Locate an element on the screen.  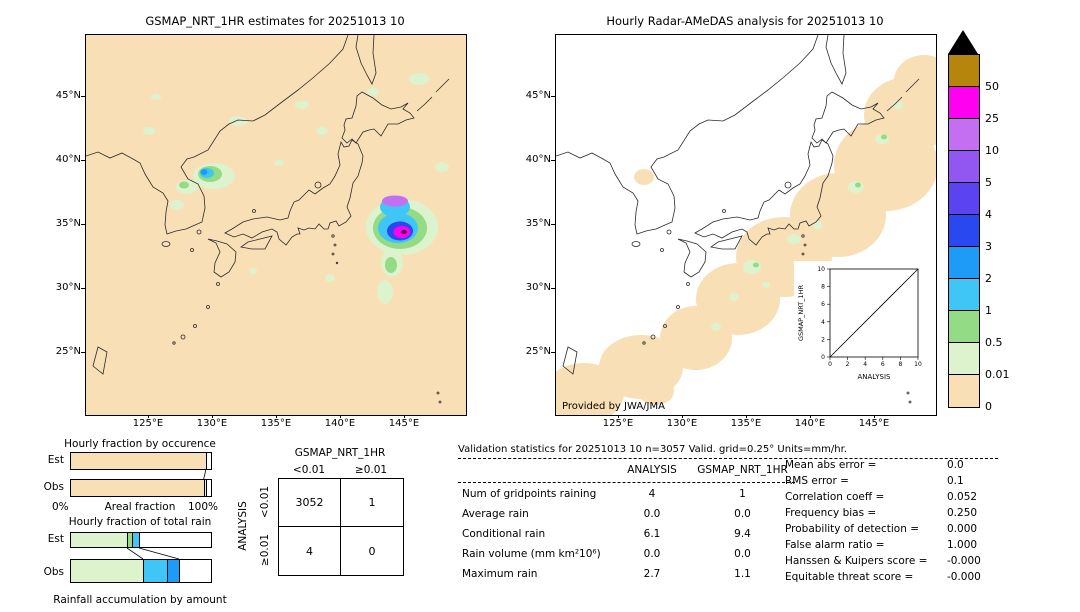
x-tick-label: 135°E is located at coordinates (276, 422).